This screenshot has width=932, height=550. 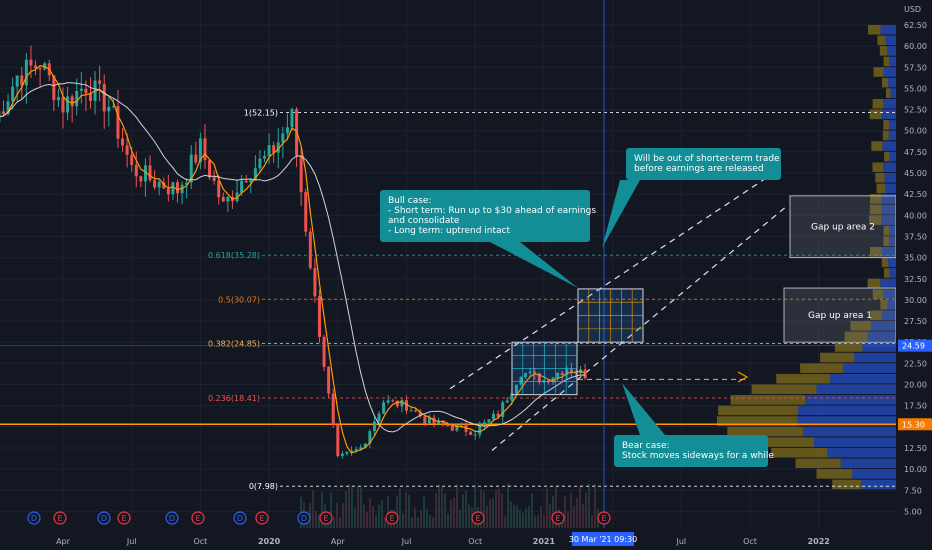 What do you see at coordinates (485, 216) in the screenshot?
I see `bull-case-callout-box` at bounding box center [485, 216].